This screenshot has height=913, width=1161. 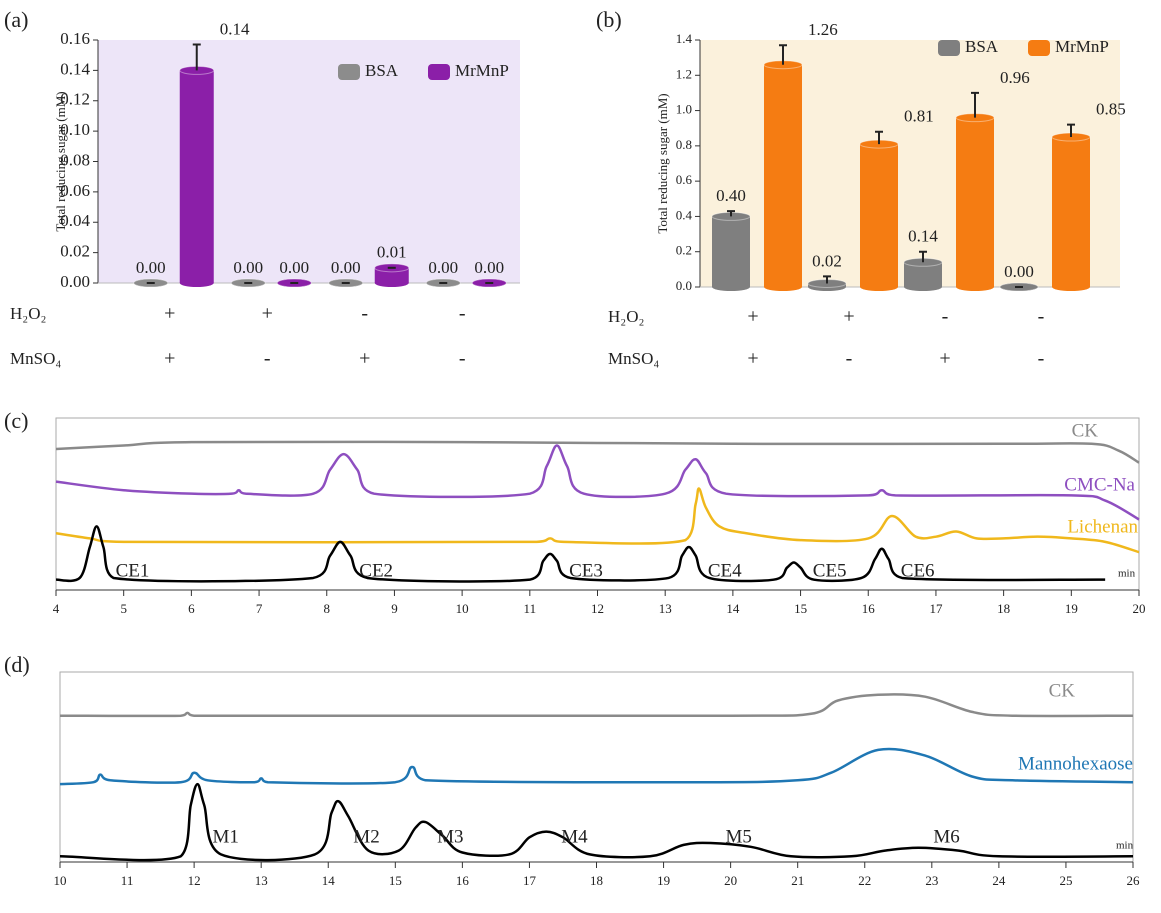 I want to click on peak-label: CE2, so click(x=376, y=570).